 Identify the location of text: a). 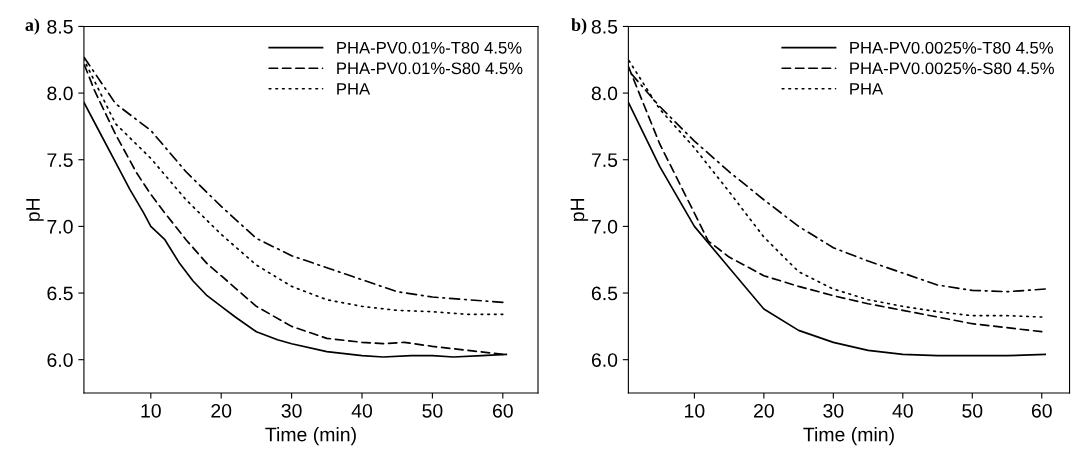
(32, 26).